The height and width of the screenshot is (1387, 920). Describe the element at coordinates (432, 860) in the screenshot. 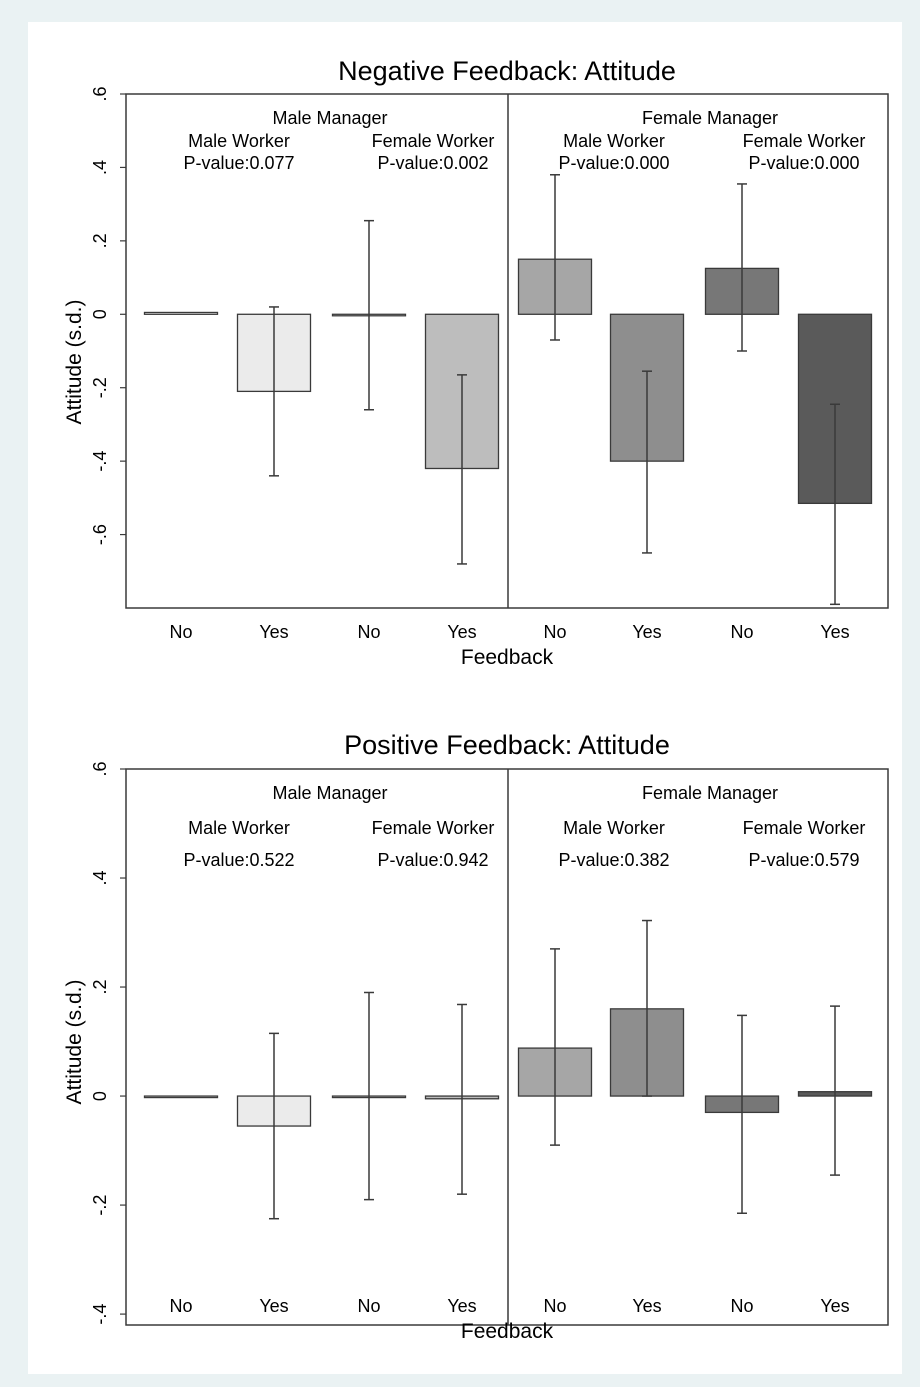

I see `pvalue-label: P-value:0.942` at that location.